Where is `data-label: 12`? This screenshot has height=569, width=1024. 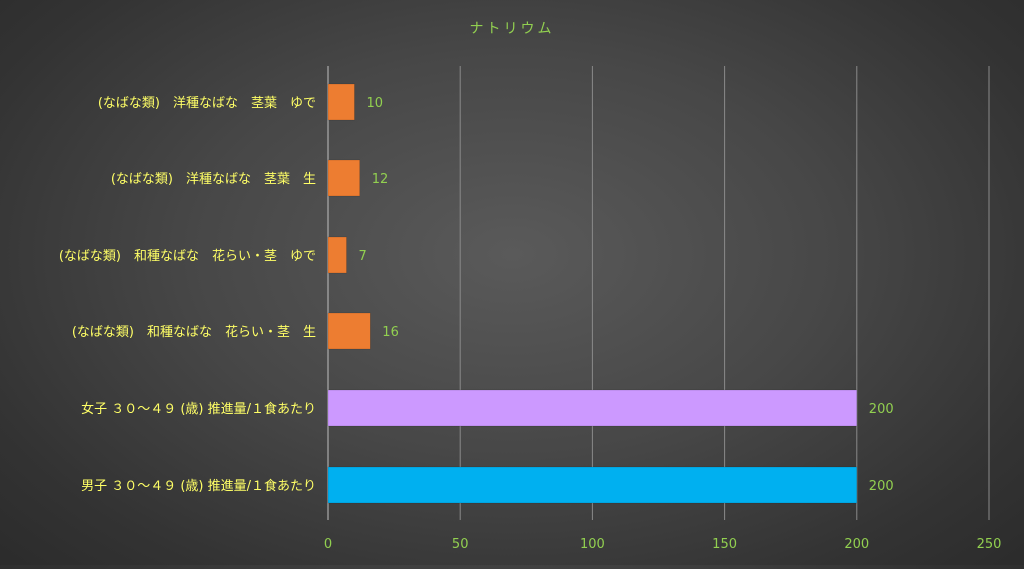
data-label: 12 is located at coordinates (380, 179).